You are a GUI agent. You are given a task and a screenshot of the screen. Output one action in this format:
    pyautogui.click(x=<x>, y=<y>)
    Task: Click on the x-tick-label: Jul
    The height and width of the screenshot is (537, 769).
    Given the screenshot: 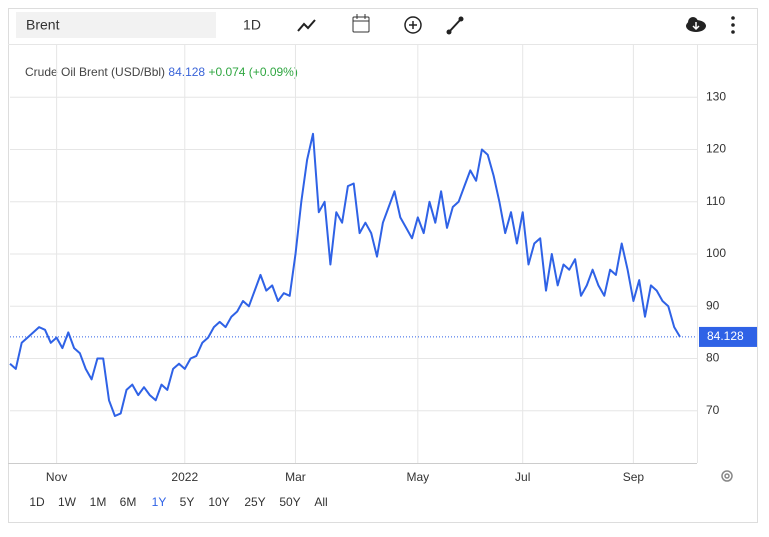 What is the action you would take?
    pyautogui.click(x=522, y=477)
    